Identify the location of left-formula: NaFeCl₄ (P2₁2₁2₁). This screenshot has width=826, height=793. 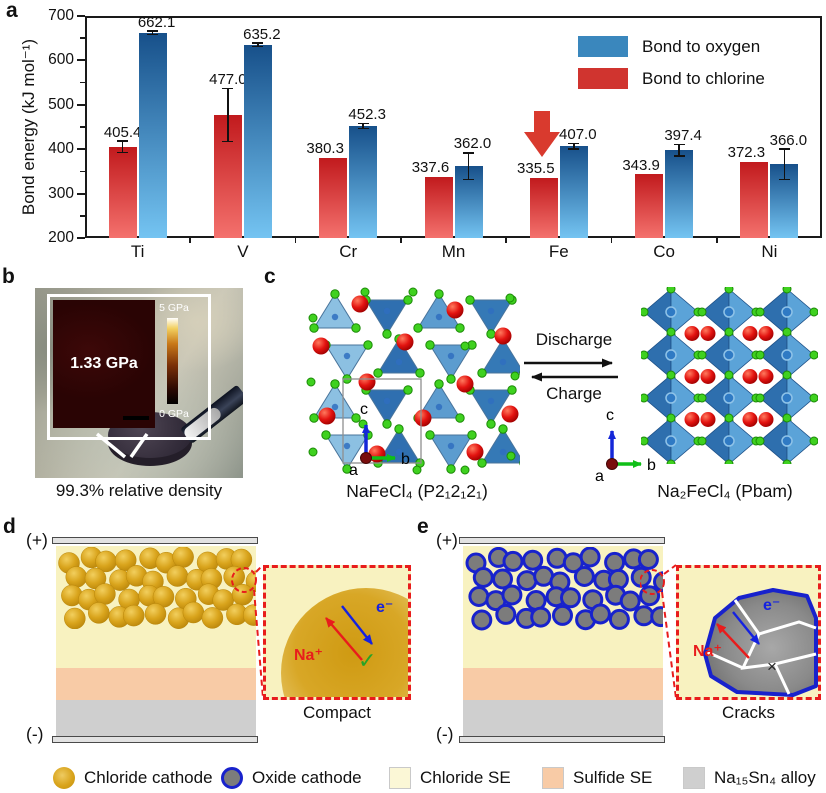
(417, 491).